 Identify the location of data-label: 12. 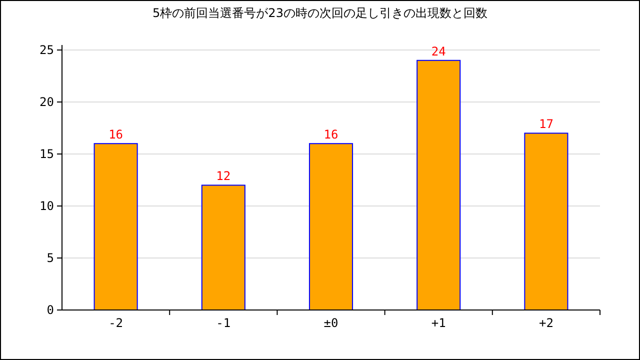
(223, 176).